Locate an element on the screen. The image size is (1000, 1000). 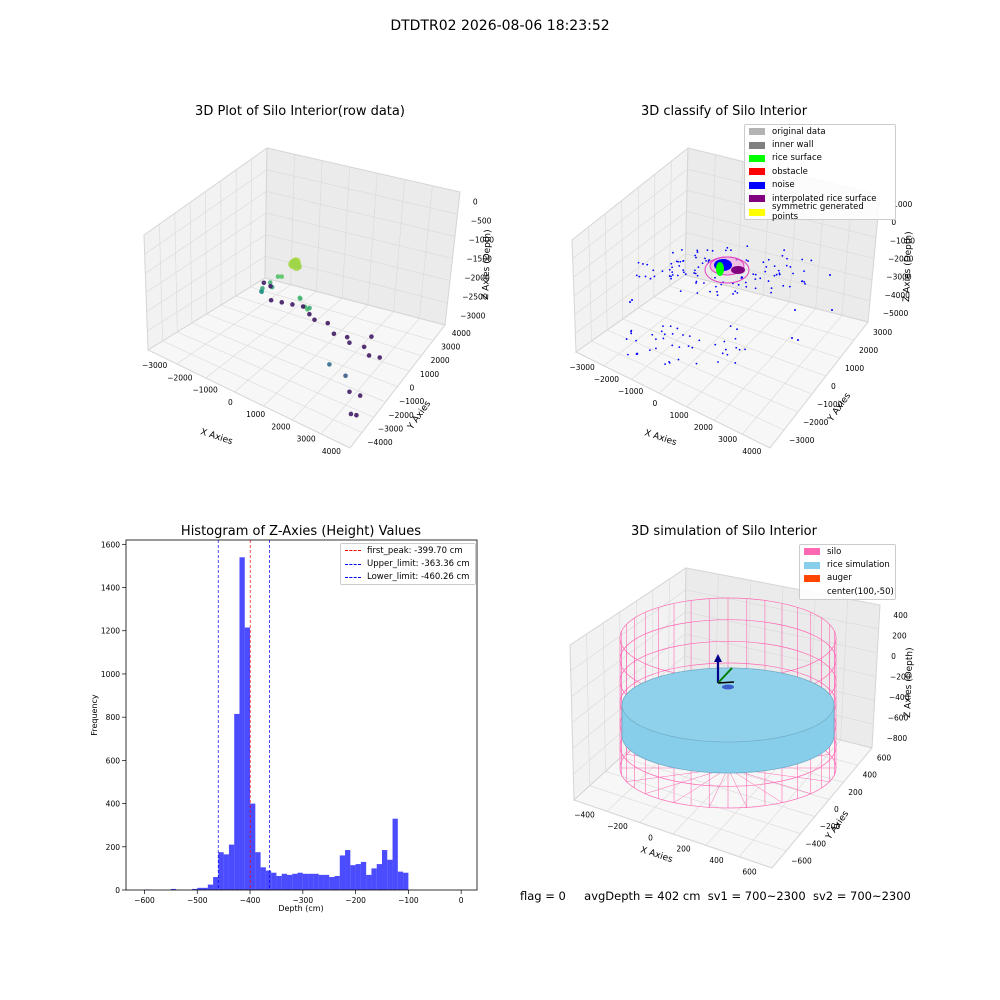
legend-first-peak: first_peak: -399.70 cm is located at coordinates (408, 550).